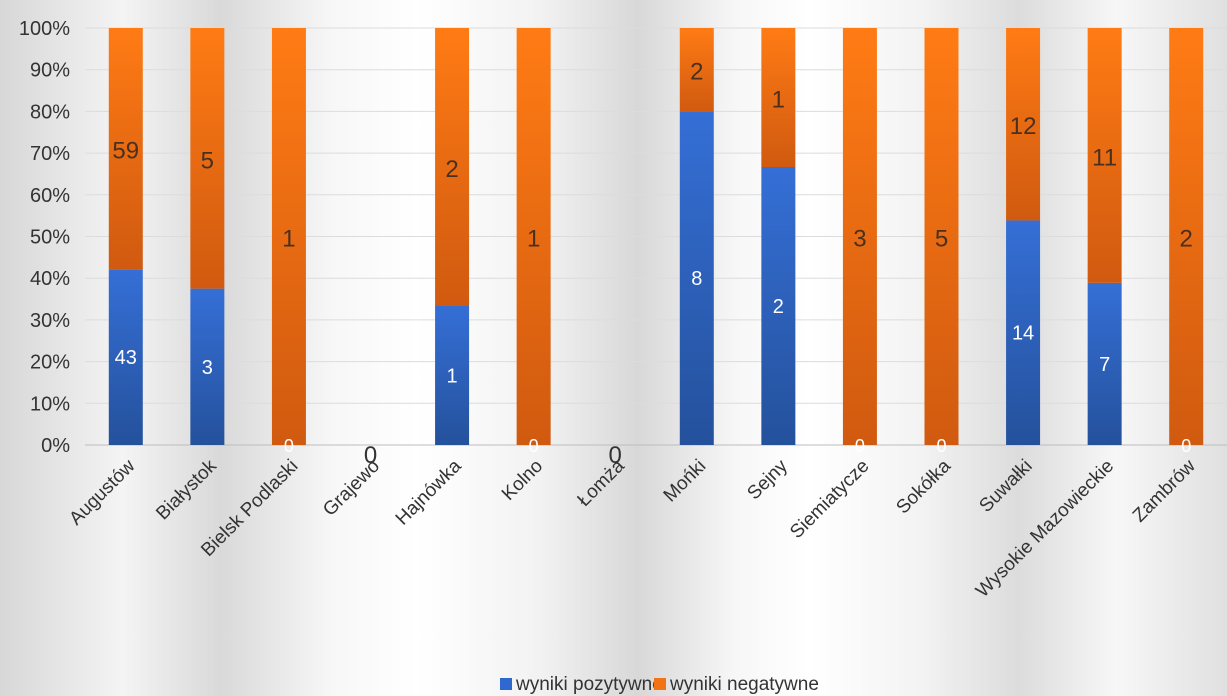 This screenshot has width=1227, height=696. I want to click on legend-label-negative: wyniki negatywne, so click(744, 684).